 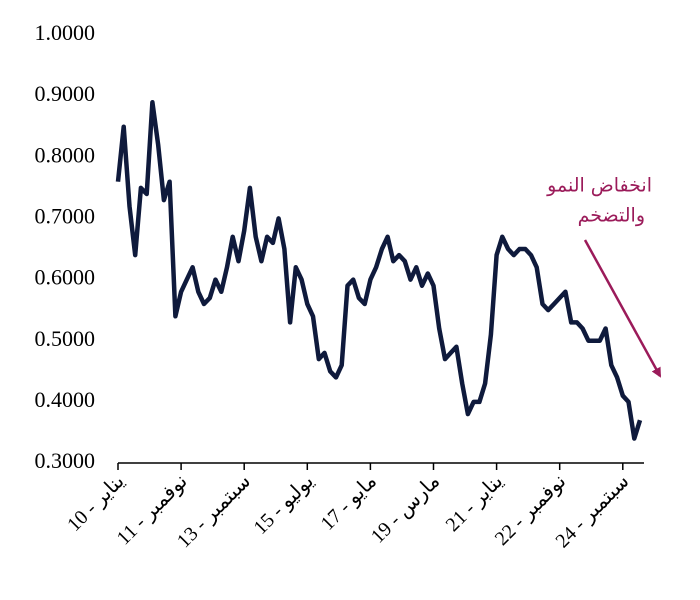 What do you see at coordinates (65, 277) in the screenshot?
I see `y-tick-label: 0.6000` at bounding box center [65, 277].